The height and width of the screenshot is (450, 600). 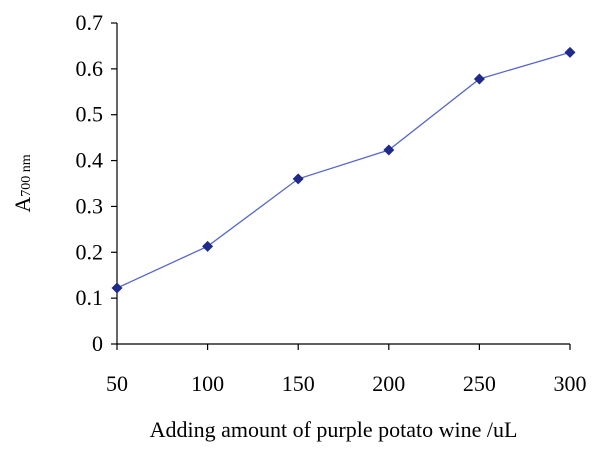 I want to click on x-tick-label: 150, so click(x=298, y=383).